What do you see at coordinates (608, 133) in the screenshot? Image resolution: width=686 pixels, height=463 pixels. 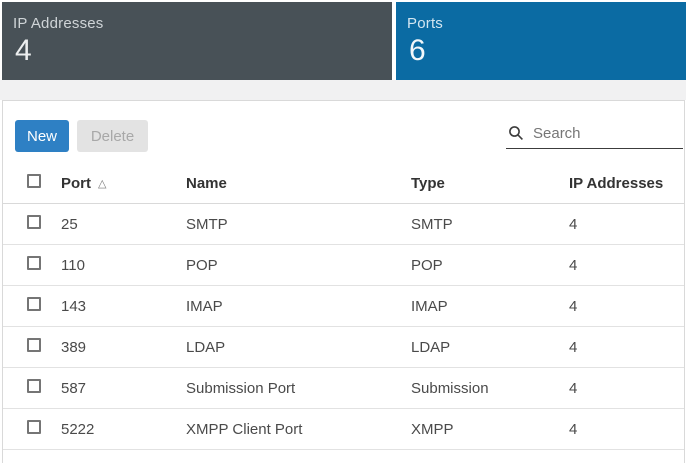 I see `search-input` at bounding box center [608, 133].